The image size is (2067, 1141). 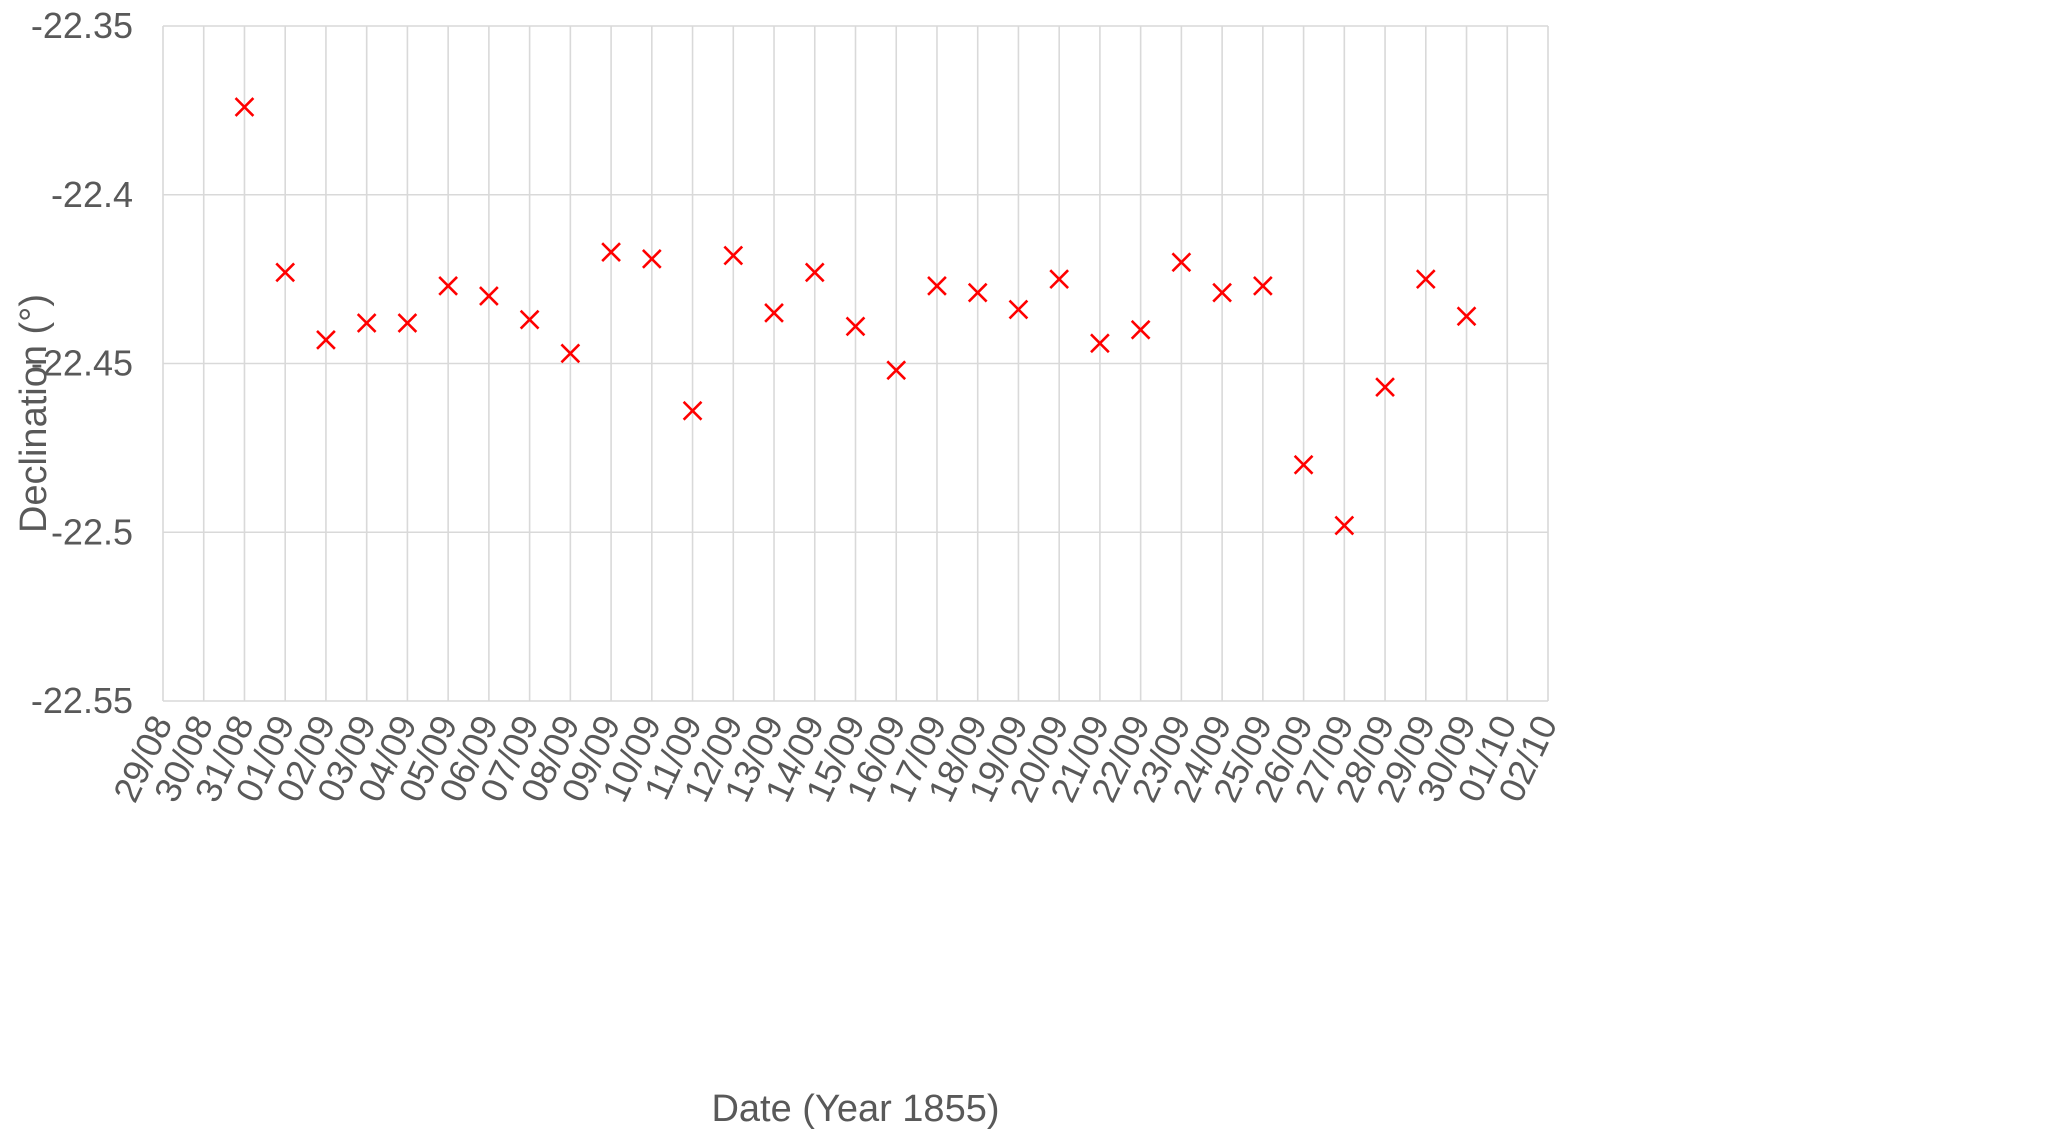 I want to click on y-tick-label: -22.35, so click(x=82, y=25).